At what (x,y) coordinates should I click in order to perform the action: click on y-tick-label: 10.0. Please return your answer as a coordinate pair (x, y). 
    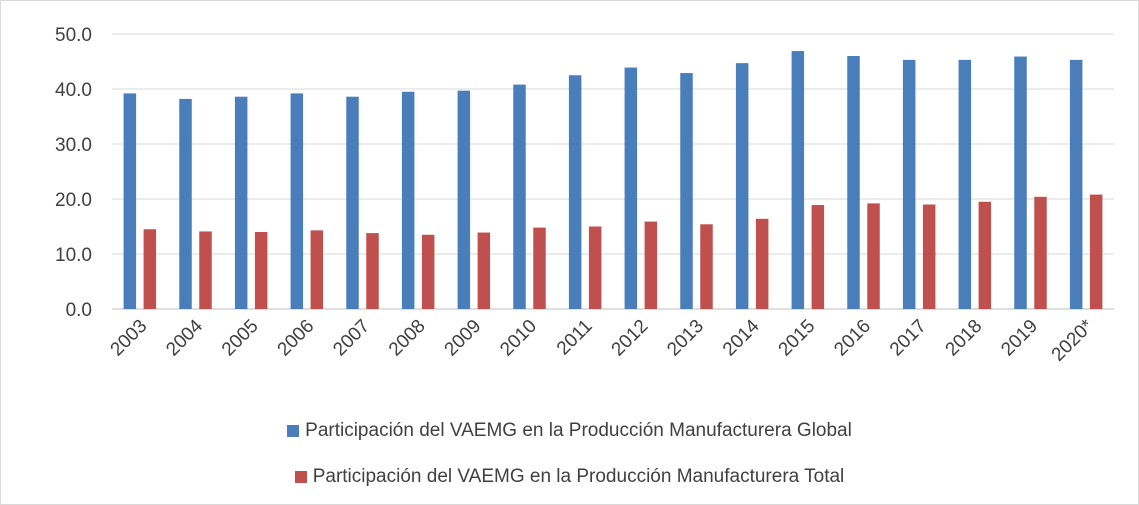
    Looking at the image, I should click on (73, 255).